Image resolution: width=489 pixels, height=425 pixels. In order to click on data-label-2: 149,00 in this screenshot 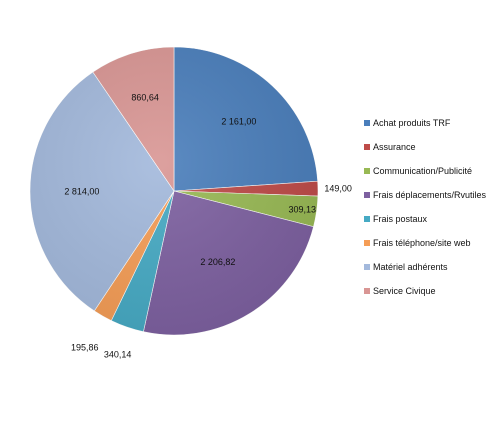, I will do `click(338, 188)`.